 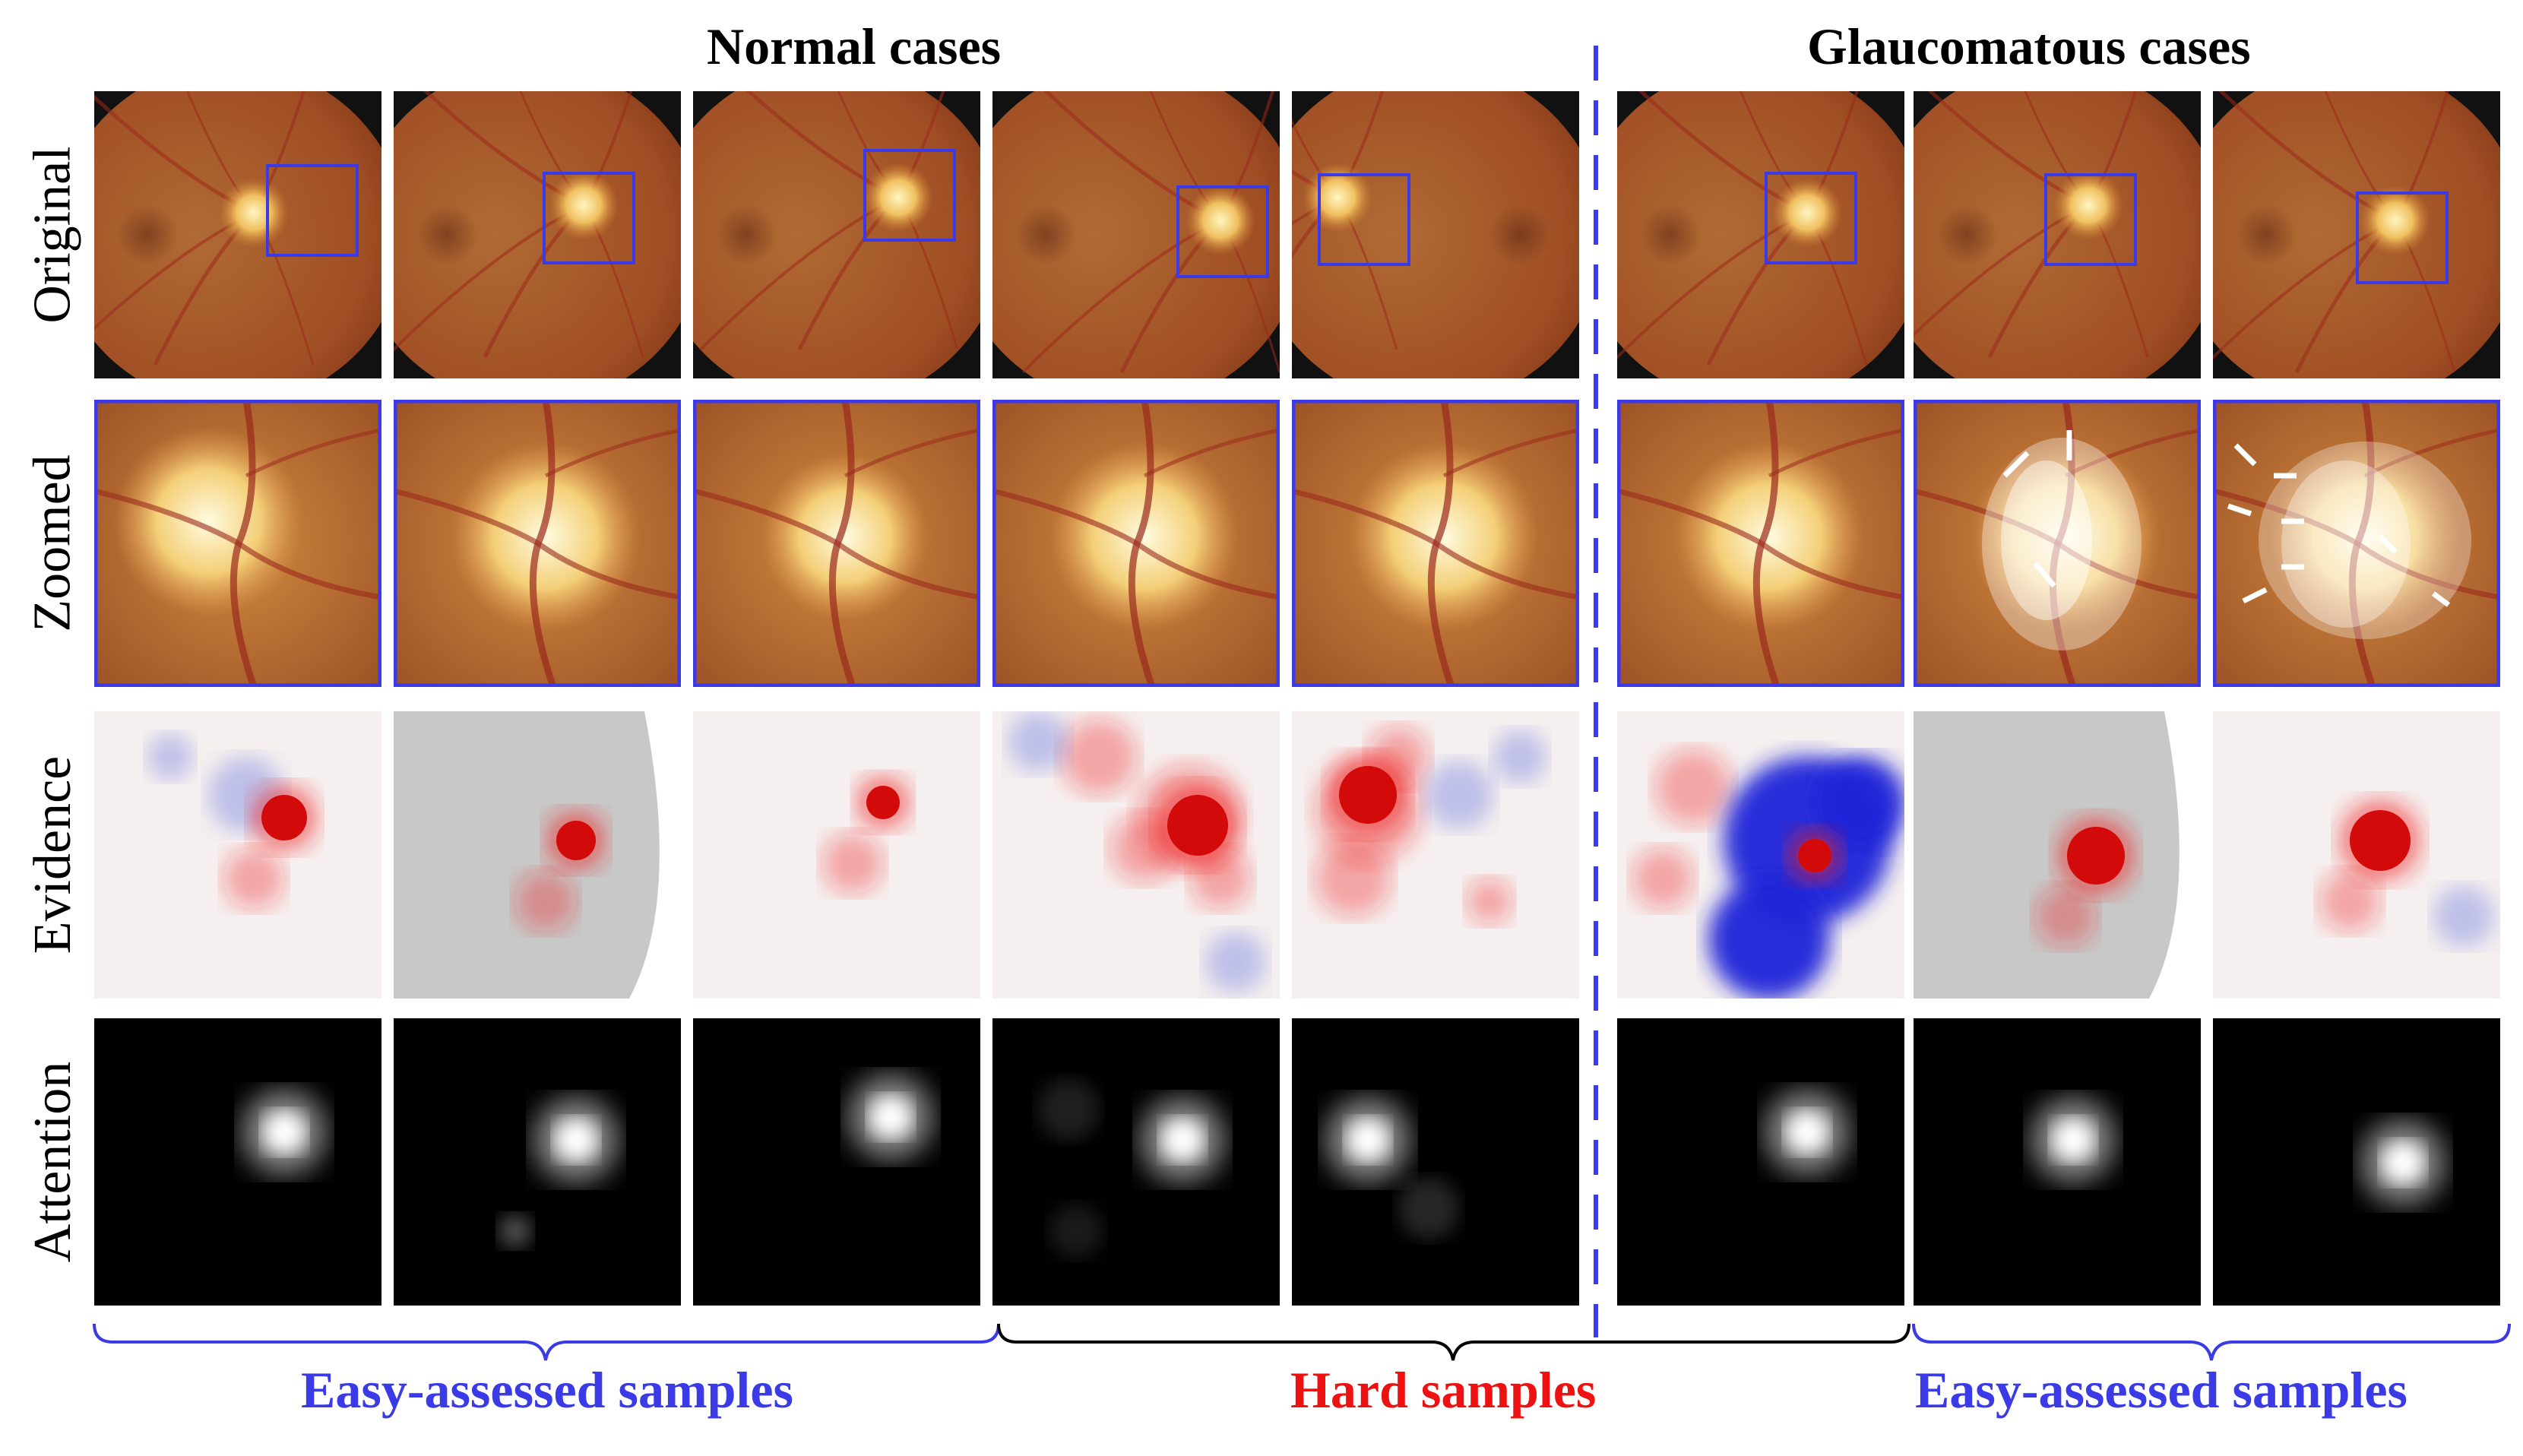 I want to click on label-easy-assessed-left: Easy-assessed samples, so click(x=547, y=1390).